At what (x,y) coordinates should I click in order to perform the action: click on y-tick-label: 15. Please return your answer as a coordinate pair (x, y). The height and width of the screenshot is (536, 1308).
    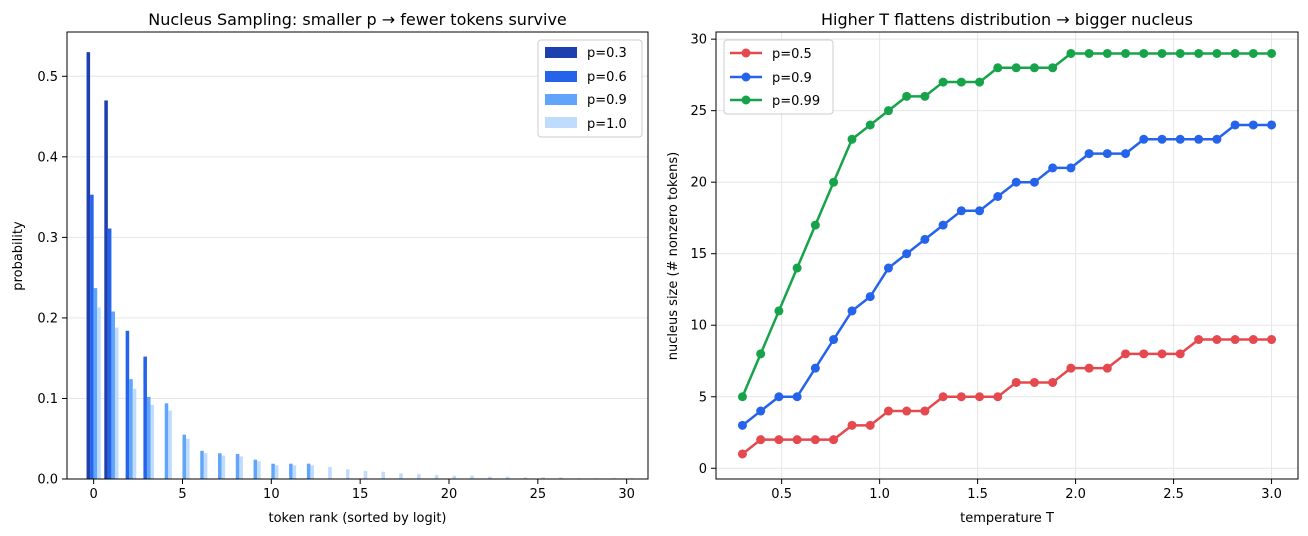
    Looking at the image, I should click on (698, 254).